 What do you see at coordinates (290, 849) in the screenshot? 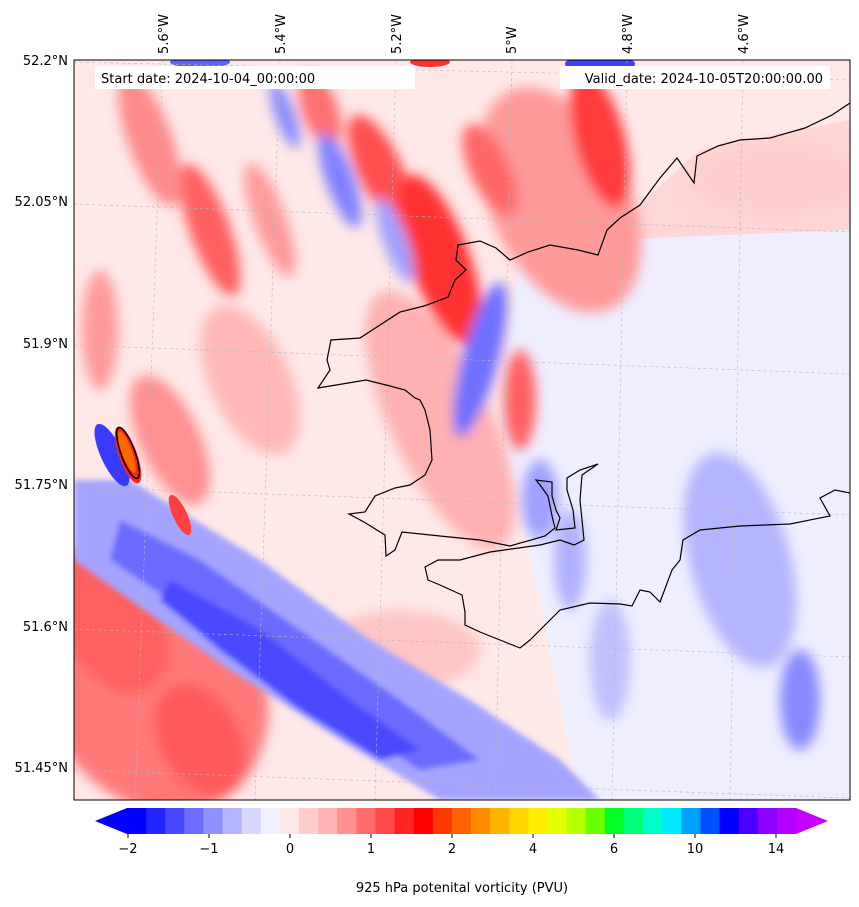
I see `colorbar-tick-label: 0` at bounding box center [290, 849].